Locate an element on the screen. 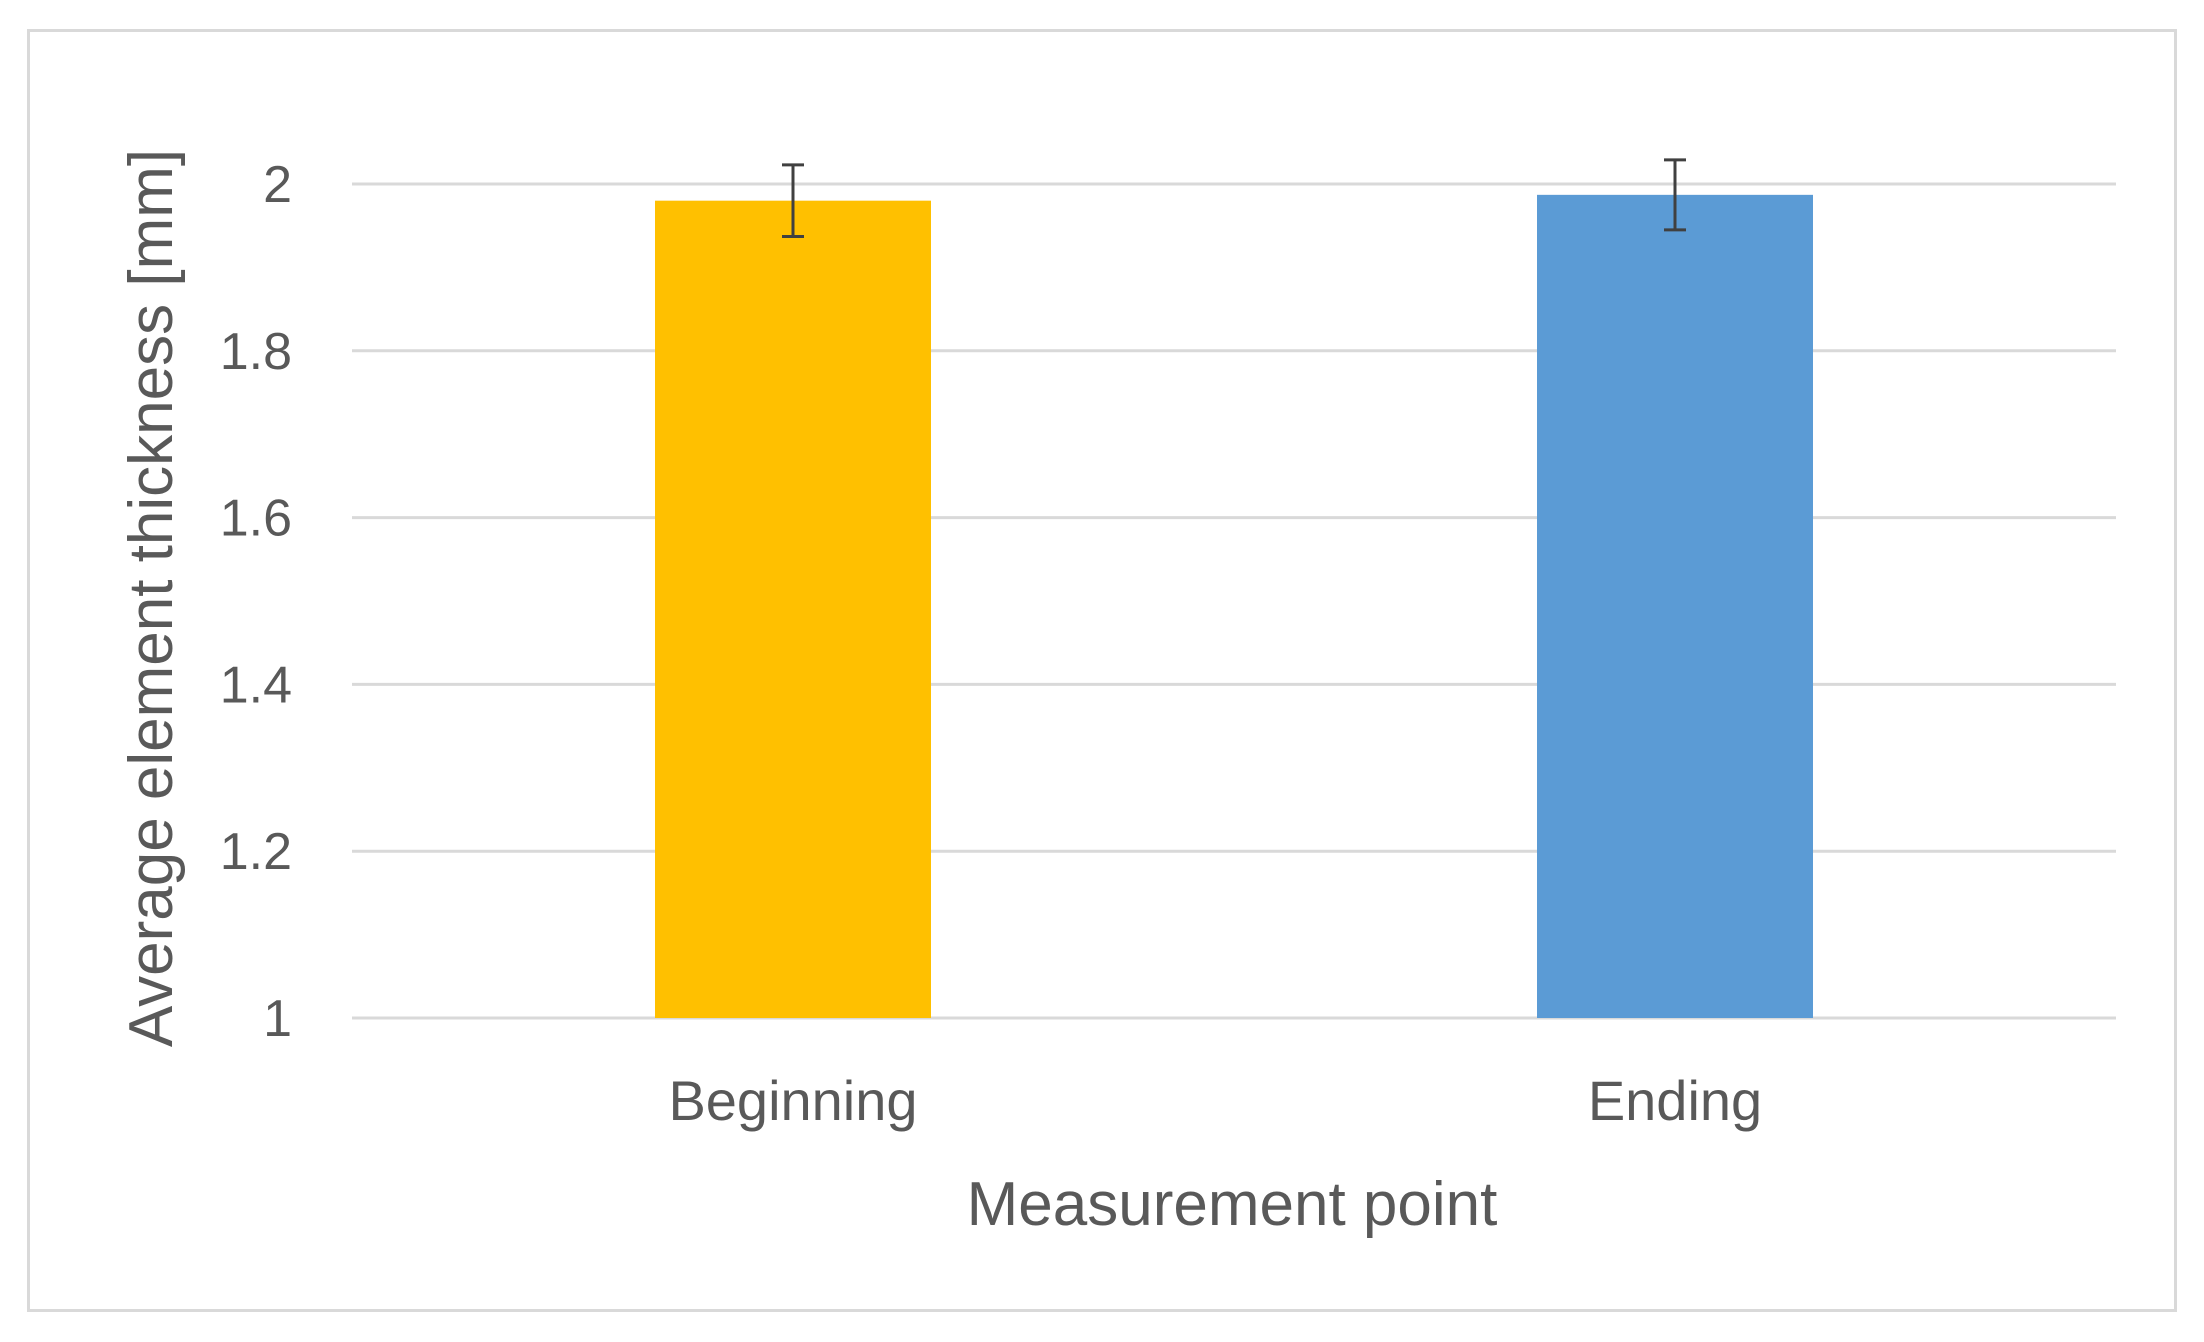 The width and height of the screenshot is (2204, 1342). y-axis-ticks: 1 1.2 1.4 1.6 1.8 2 is located at coordinates (256, 602).